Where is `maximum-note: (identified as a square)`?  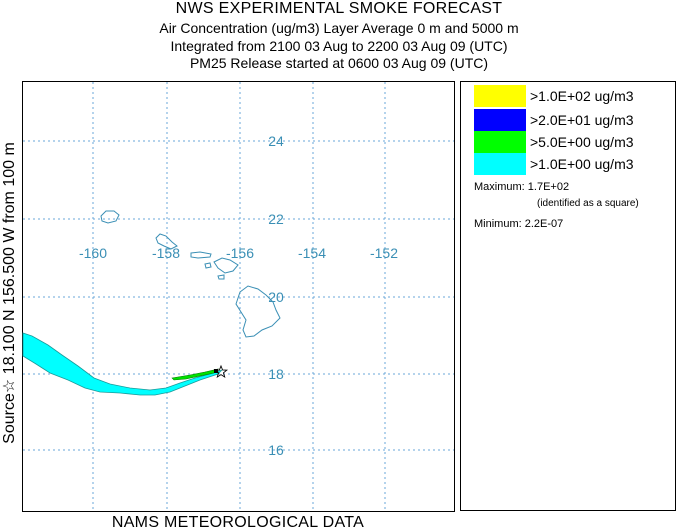
maximum-note: (identified as a square) is located at coordinates (588, 203).